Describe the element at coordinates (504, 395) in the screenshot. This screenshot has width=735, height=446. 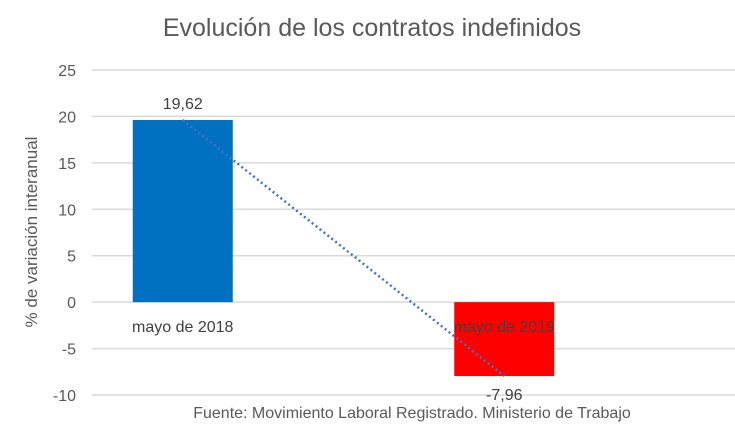
I see `data-label: -7,96` at that location.